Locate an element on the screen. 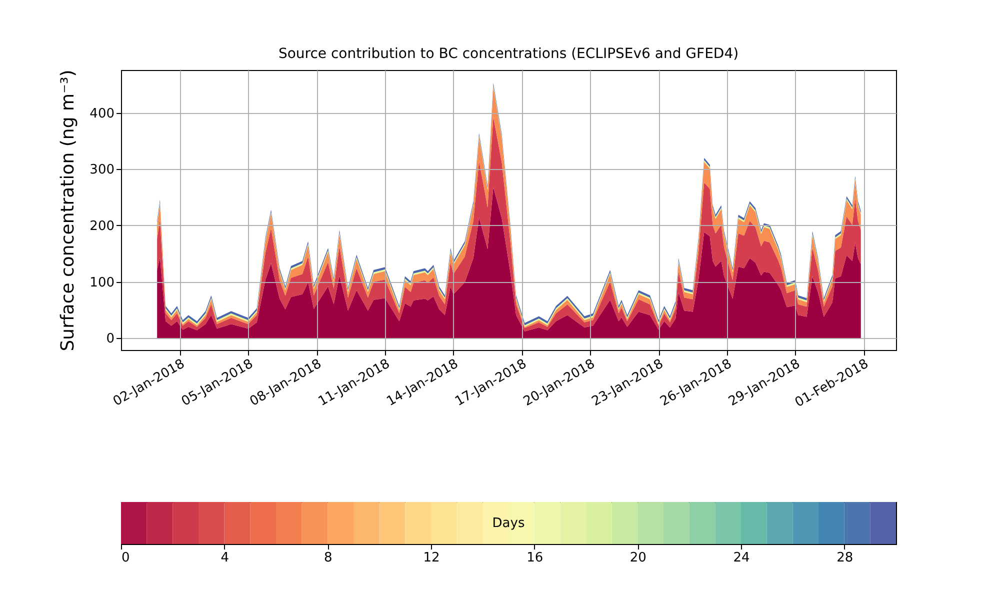 The width and height of the screenshot is (1000, 600). color-bar-label: 8 is located at coordinates (328, 558).